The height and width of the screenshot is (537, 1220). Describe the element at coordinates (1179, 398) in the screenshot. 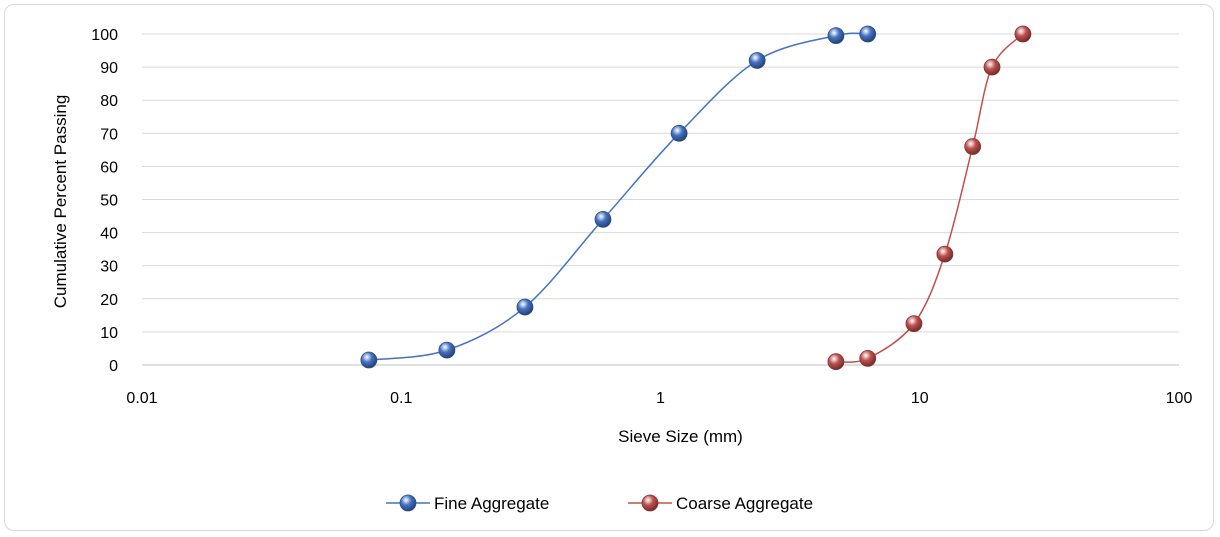

I see `x-tick-label: 100` at that location.